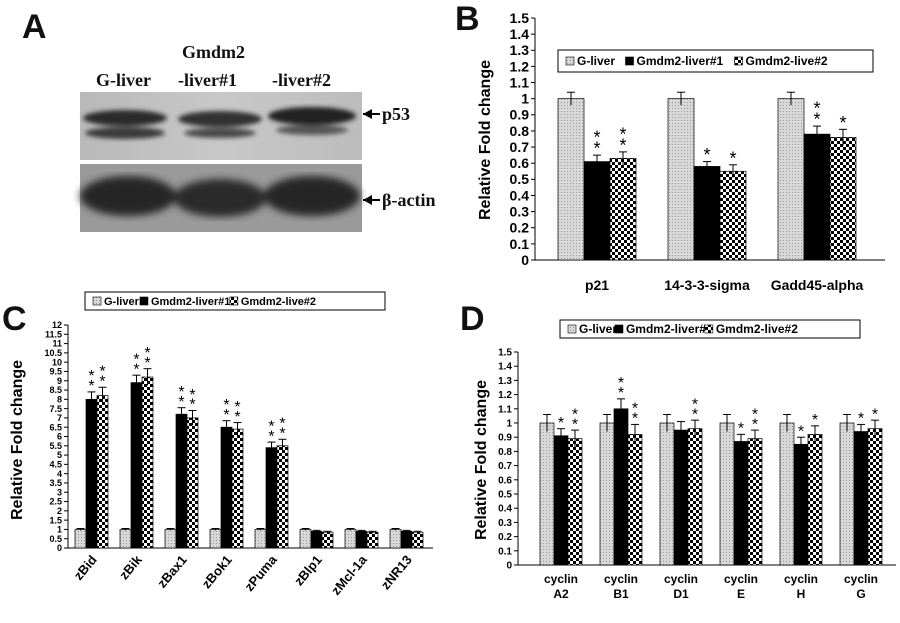 The image size is (900, 623). What do you see at coordinates (520, 66) in the screenshot?
I see `y-tick-label: 1.2` at bounding box center [520, 66].